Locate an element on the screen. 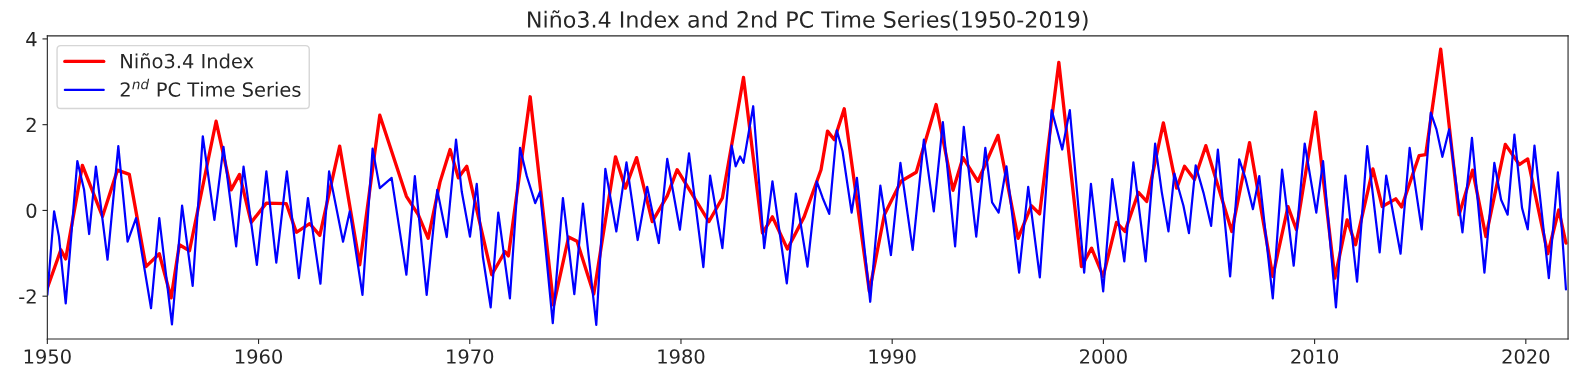 The height and width of the screenshot is (378, 1578). x-tick-label: 2020 is located at coordinates (1526, 356).